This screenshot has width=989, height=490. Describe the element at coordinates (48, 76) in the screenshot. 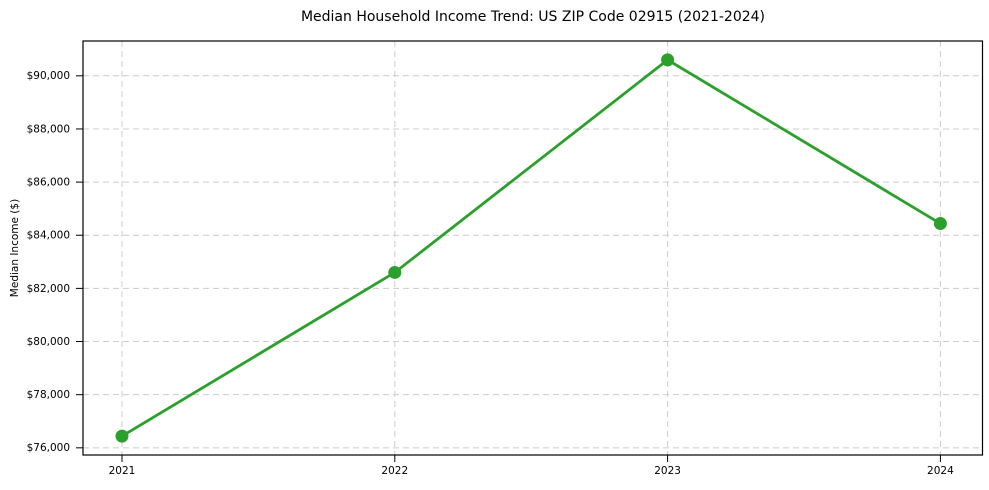

I see `y-tick-label: $90,000` at that location.